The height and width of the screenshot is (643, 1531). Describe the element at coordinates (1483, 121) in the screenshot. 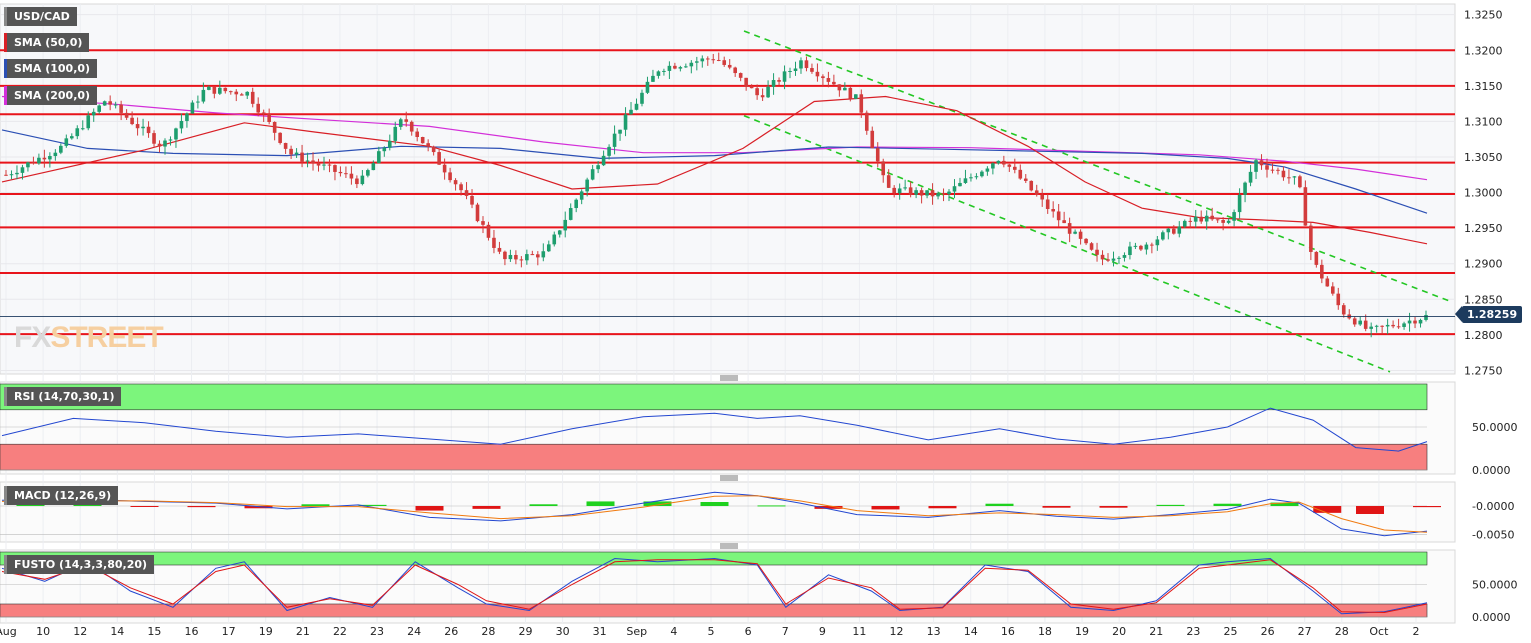

I see `y-tick-label: 1.3100` at that location.